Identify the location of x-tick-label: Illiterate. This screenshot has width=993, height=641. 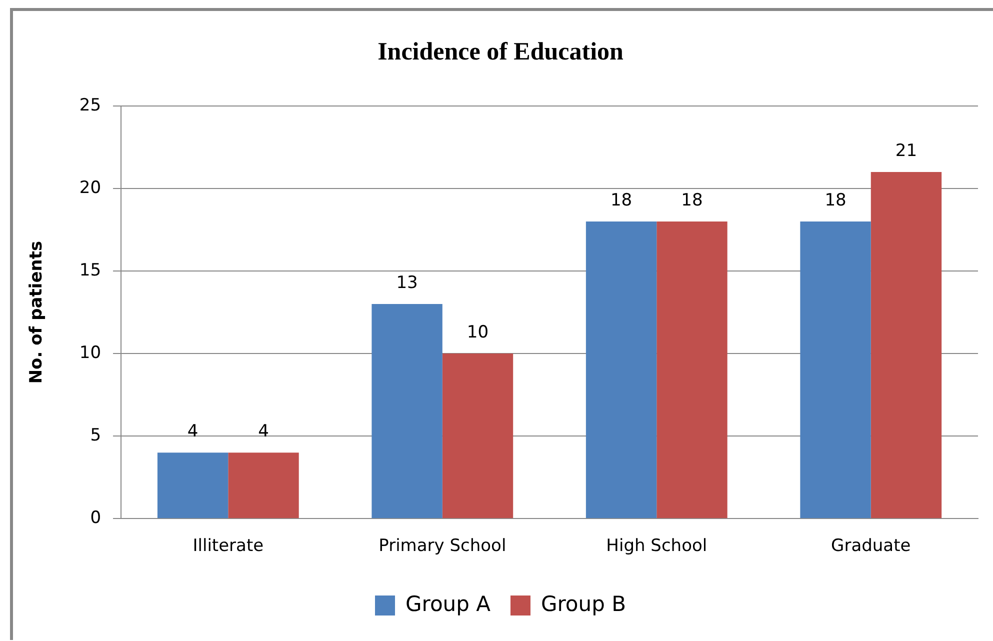
(228, 546).